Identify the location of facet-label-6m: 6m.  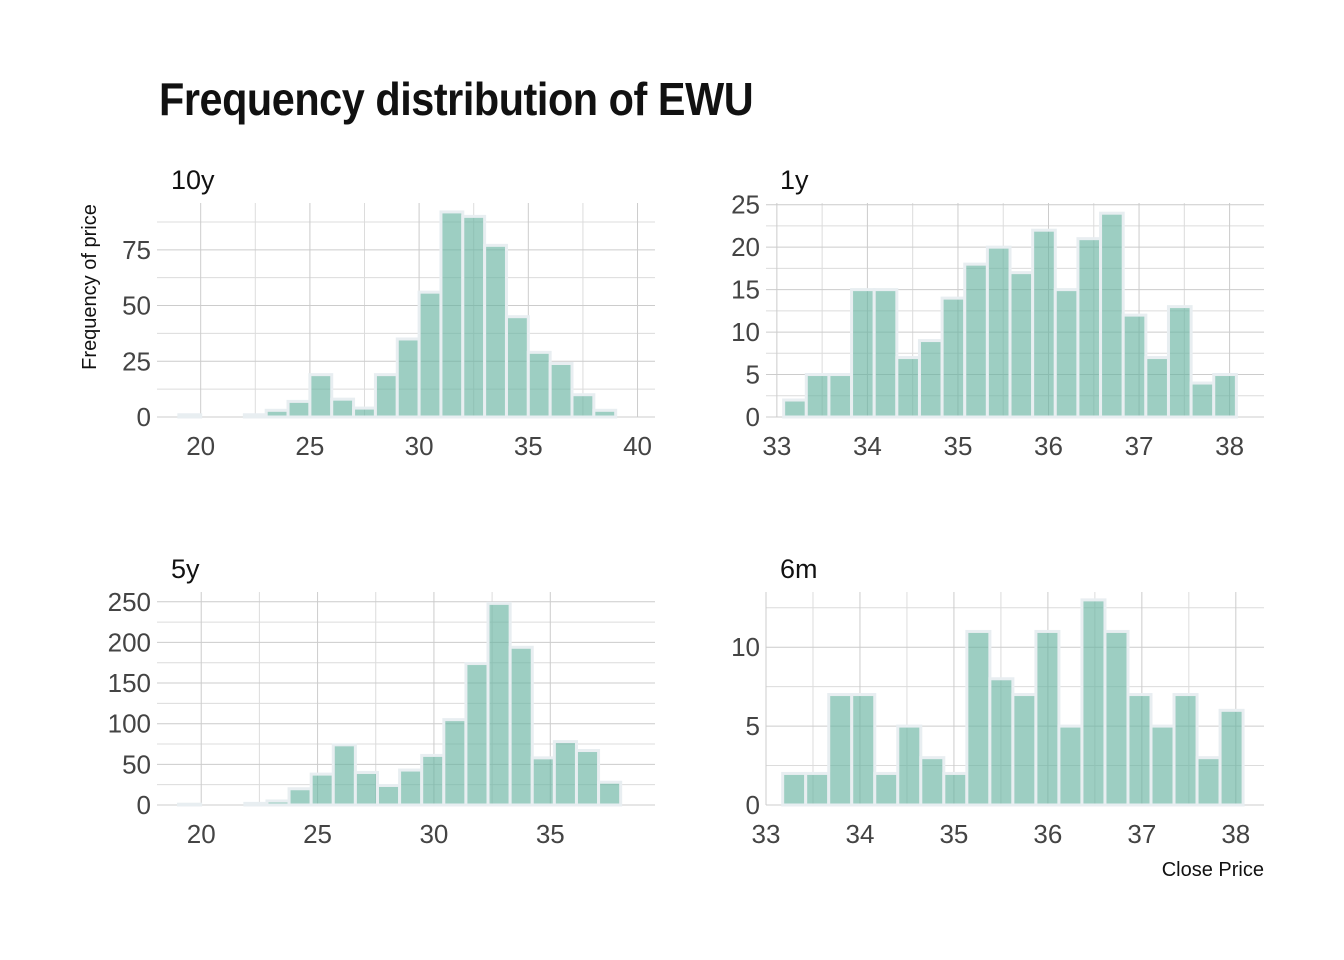
(799, 569).